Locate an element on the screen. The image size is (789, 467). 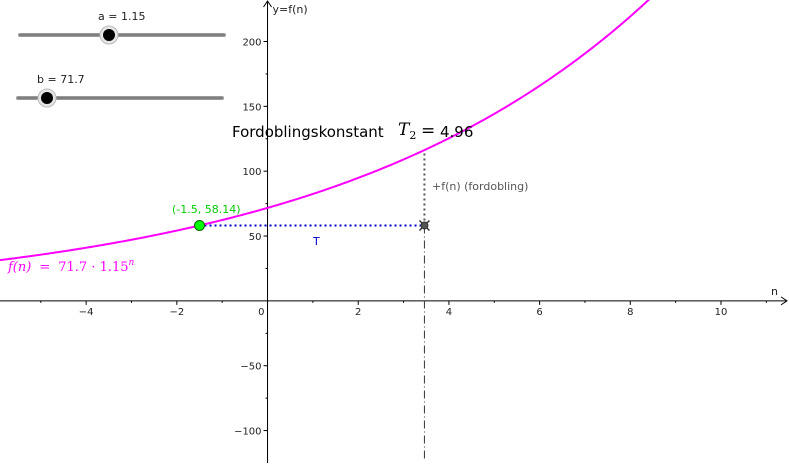
x-tick-label: 2 is located at coordinates (358, 312).